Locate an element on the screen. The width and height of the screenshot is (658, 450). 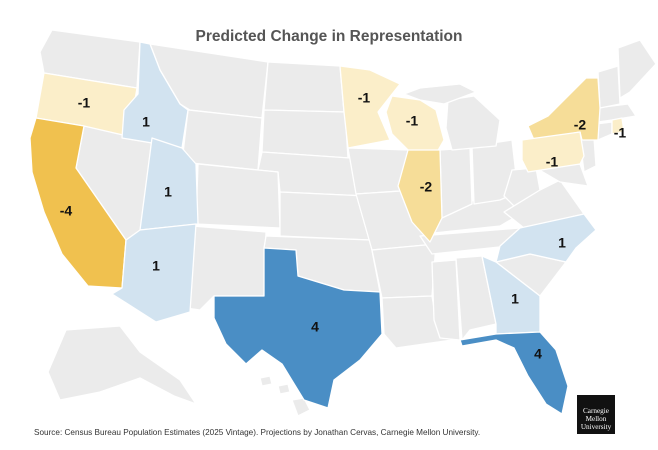
state-id is located at coordinates (155, 95).